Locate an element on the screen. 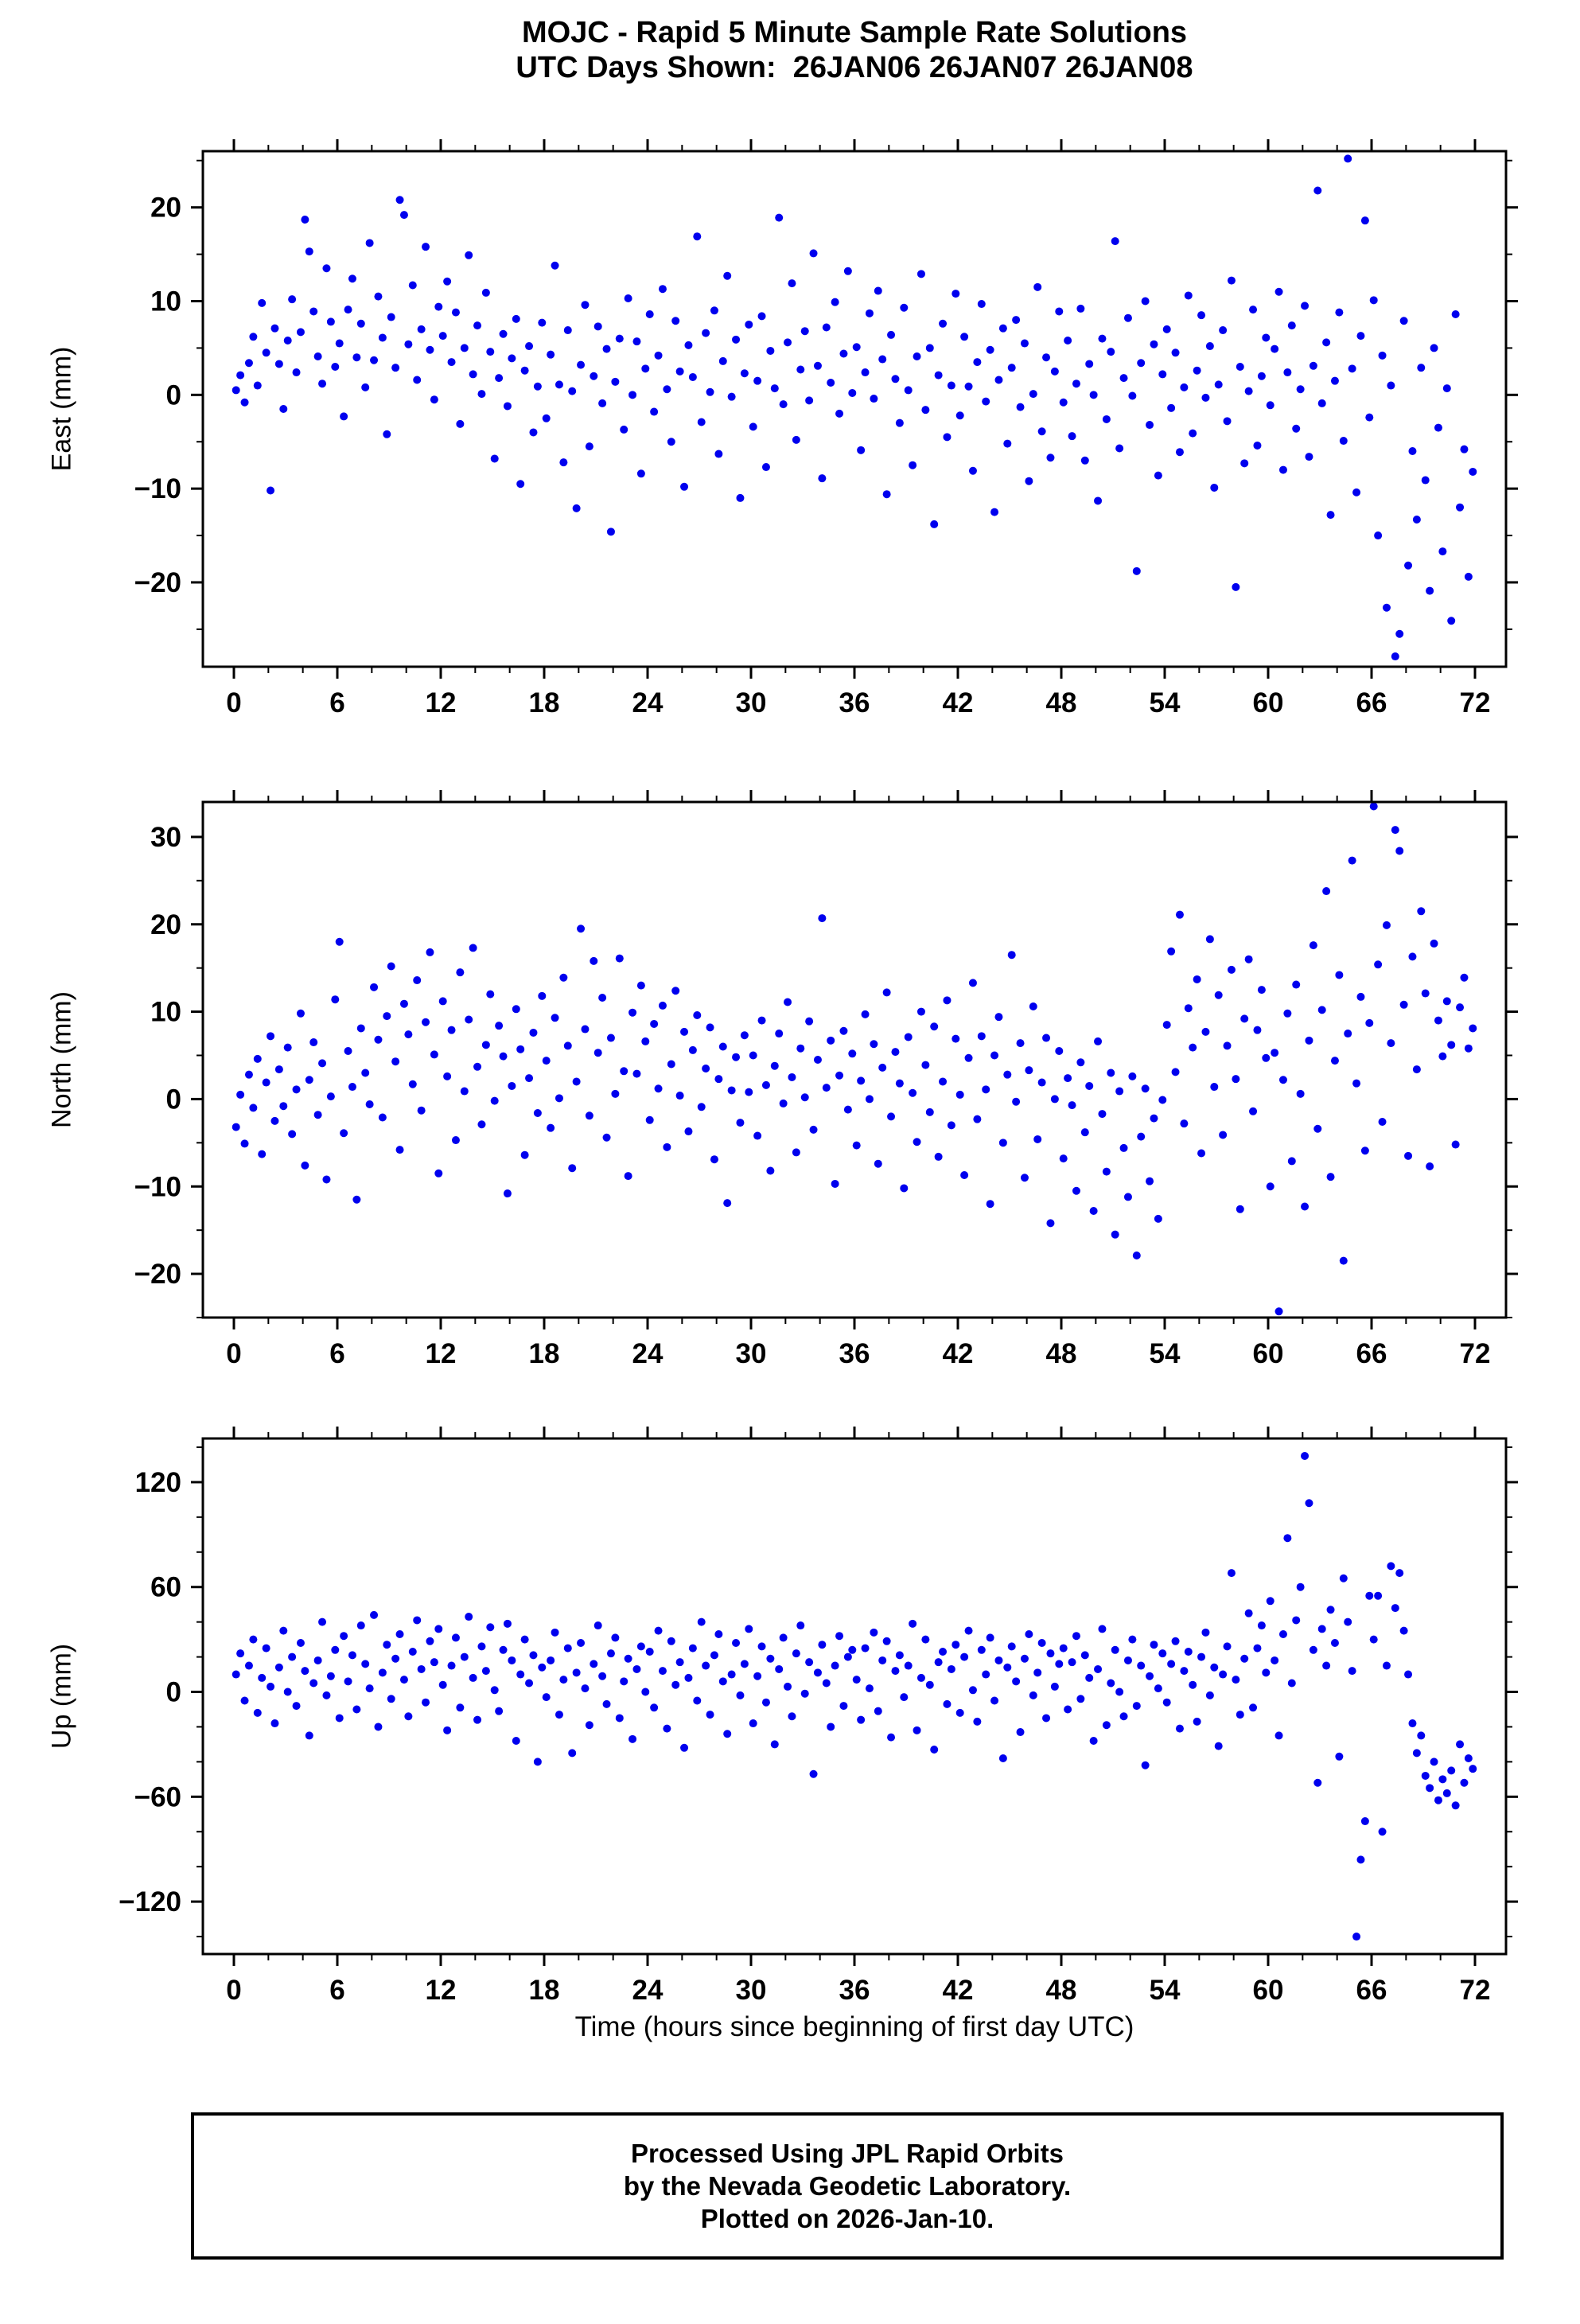 The height and width of the screenshot is (2324, 1580). y-tick-label: 60 is located at coordinates (165, 1587).